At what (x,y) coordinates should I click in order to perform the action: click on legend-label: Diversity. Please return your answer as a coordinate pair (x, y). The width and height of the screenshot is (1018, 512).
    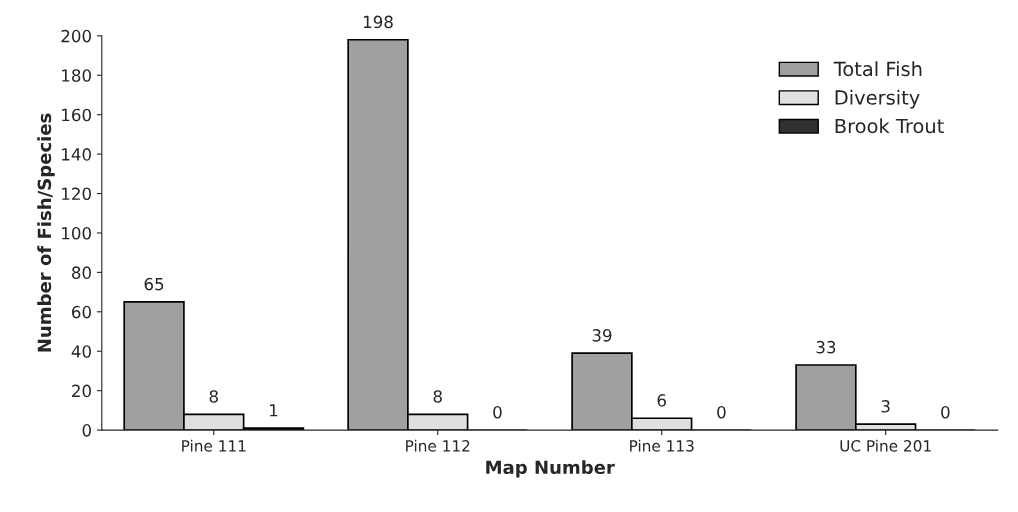
    Looking at the image, I should click on (877, 99).